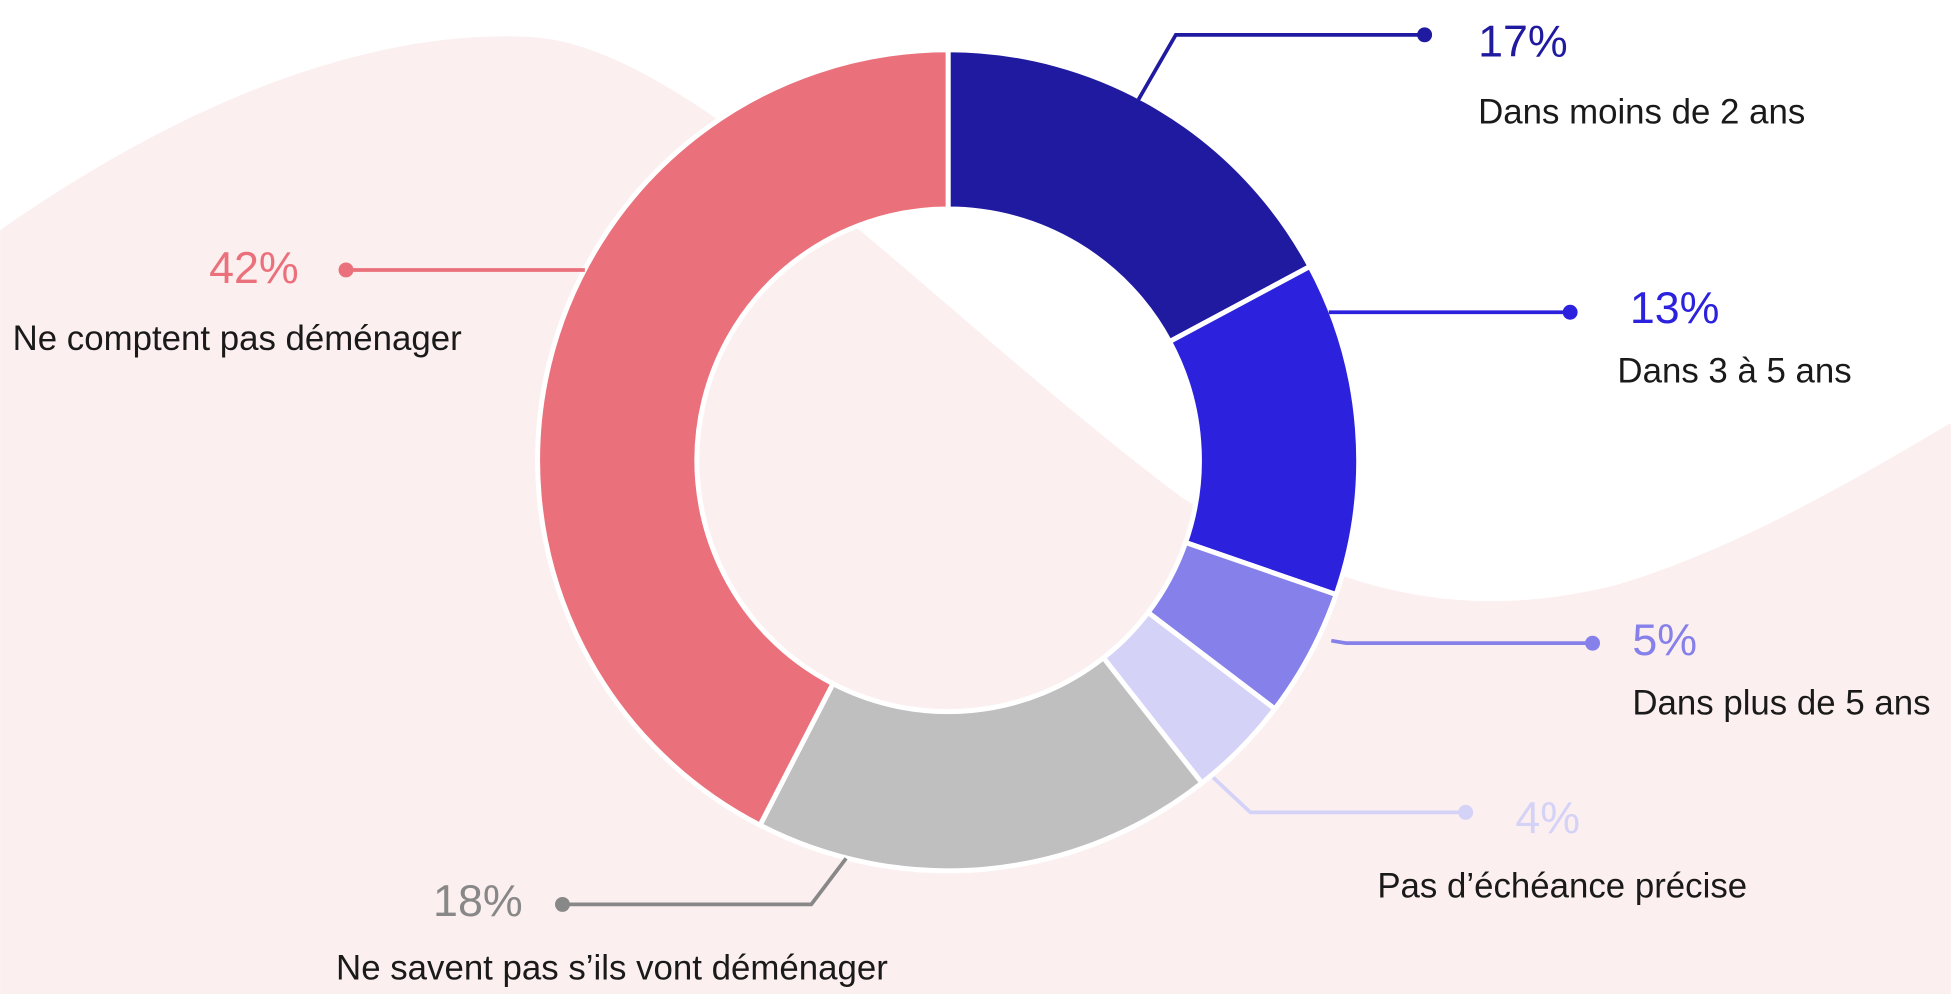 This screenshot has height=994, width=1951. I want to click on value-label: 13%, so click(1675, 308).